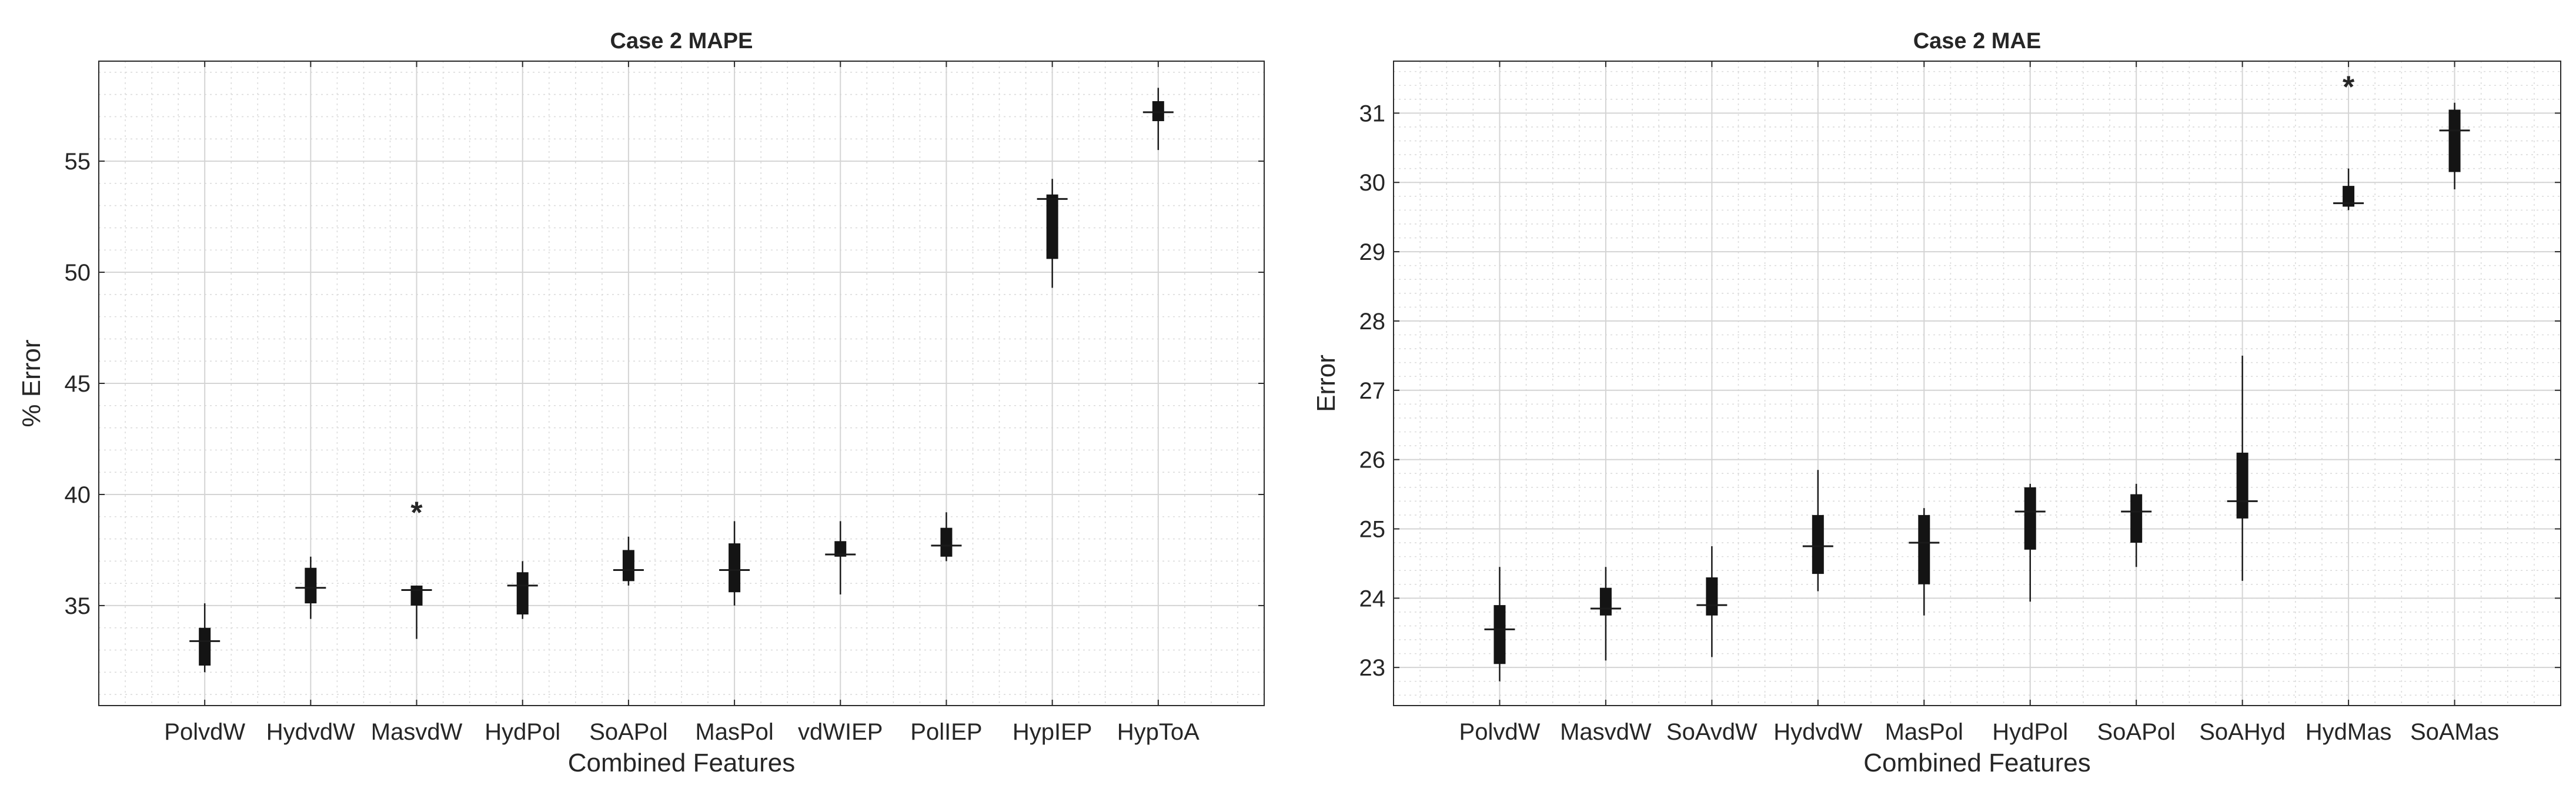  I want to click on mape-x-tick-label-maspol: MasPol, so click(734, 732).